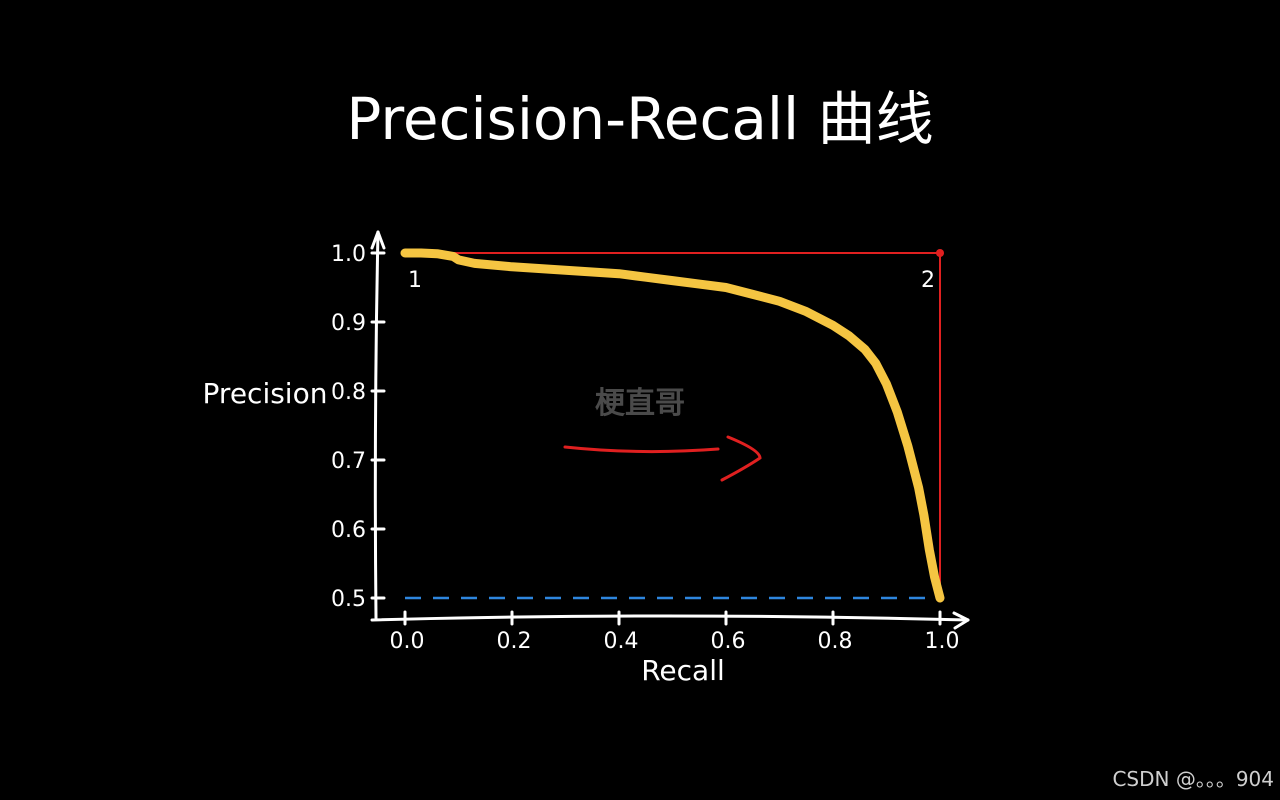 The width and height of the screenshot is (1280, 800). I want to click on y-axis-label: Precision, so click(265, 393).